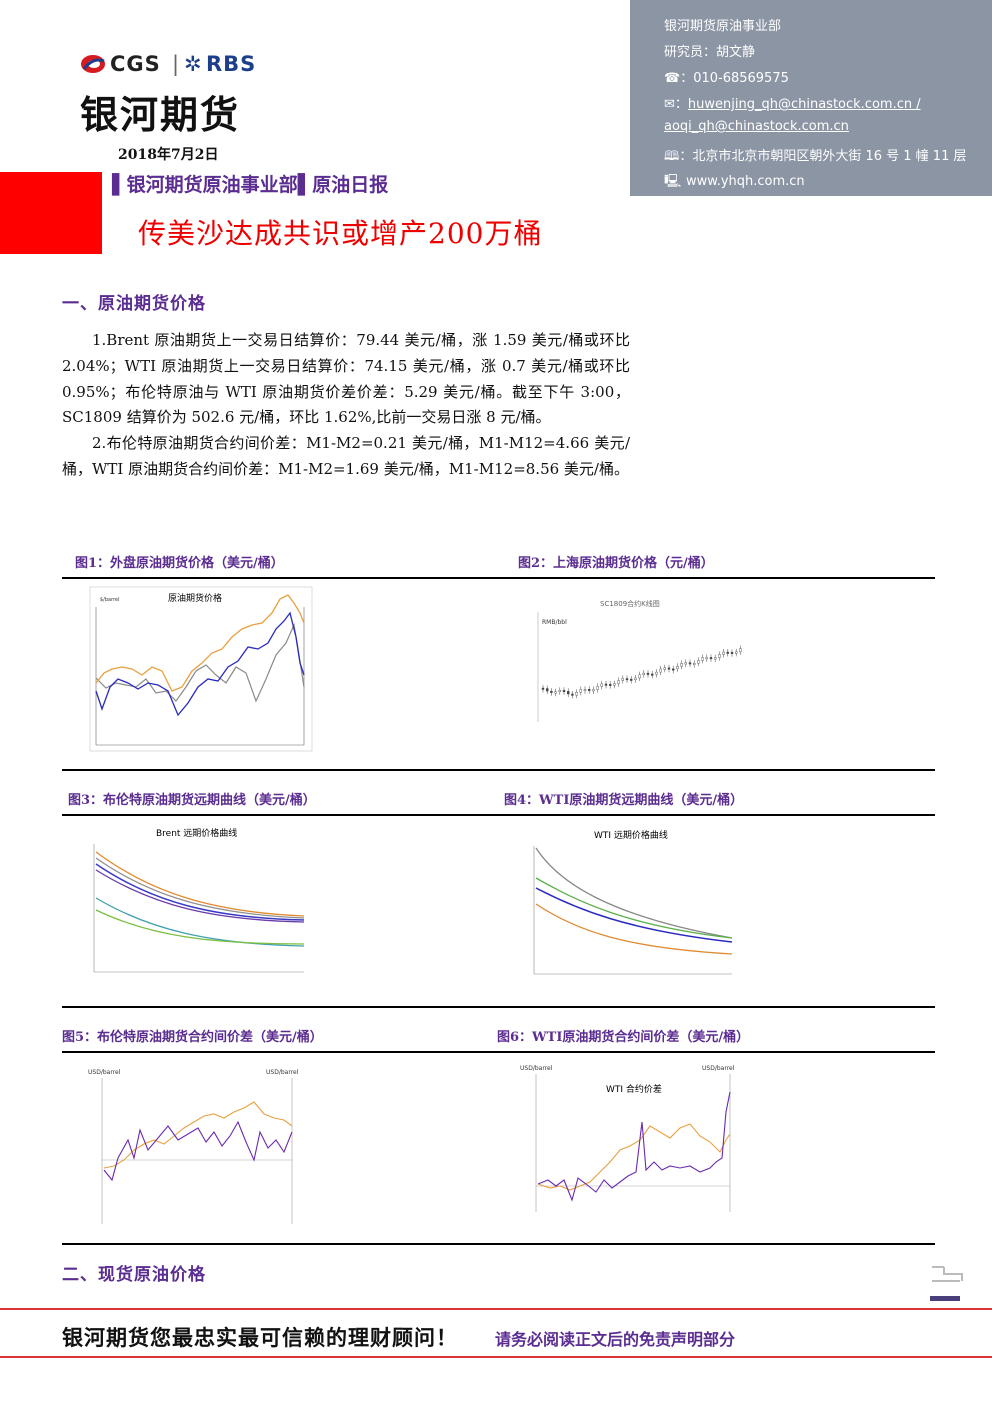 The image size is (992, 1403). What do you see at coordinates (231, 64) in the screenshot?
I see `logo-rbs-text: RBS` at bounding box center [231, 64].